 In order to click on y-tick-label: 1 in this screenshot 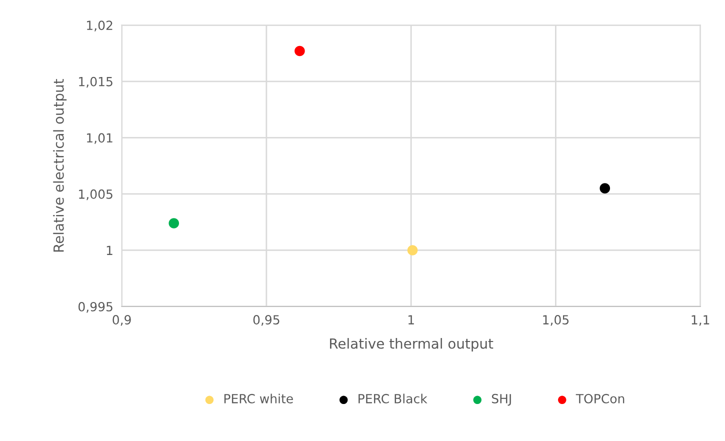, I will do `click(109, 250)`.